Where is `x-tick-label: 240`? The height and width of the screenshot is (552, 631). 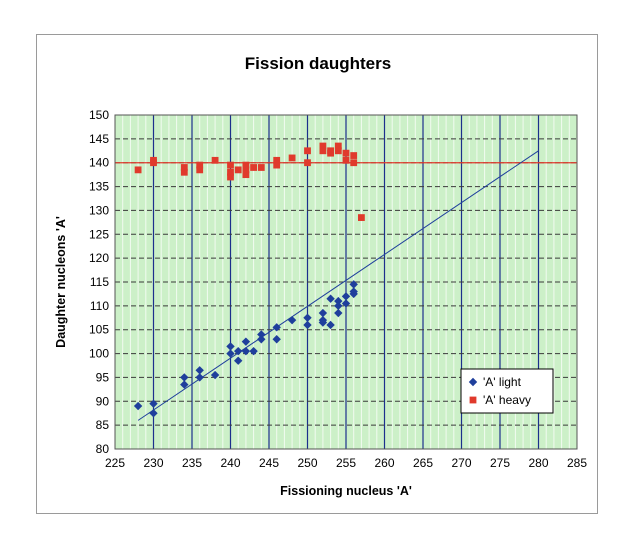 x-tick-label: 240 is located at coordinates (230, 463).